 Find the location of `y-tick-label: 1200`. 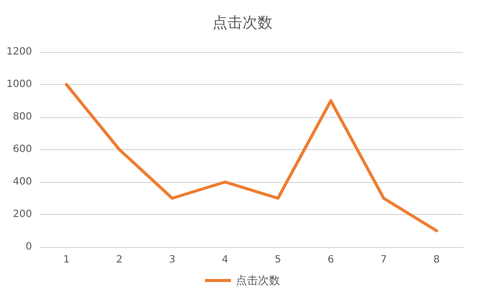

y-tick-label: 1200 is located at coordinates (19, 52).